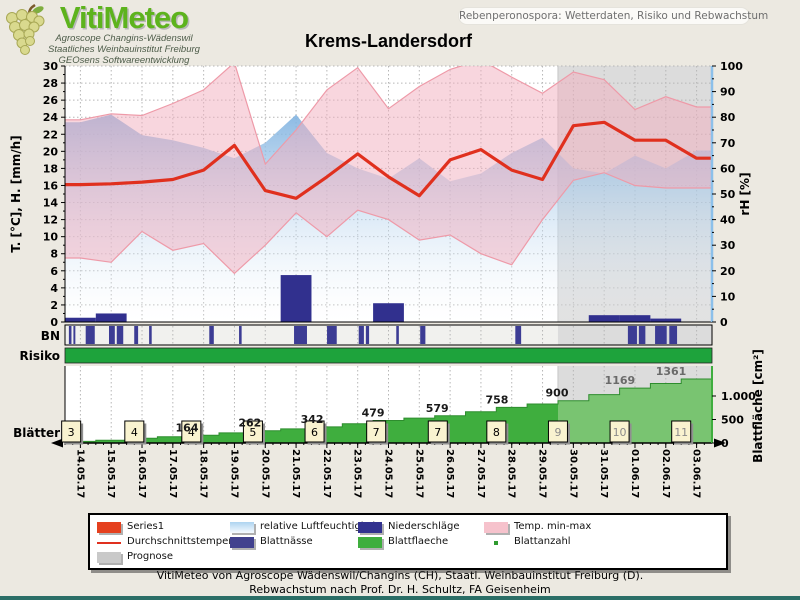  What do you see at coordinates (50, 220) in the screenshot?
I see `svg-text: 12` at bounding box center [50, 220].